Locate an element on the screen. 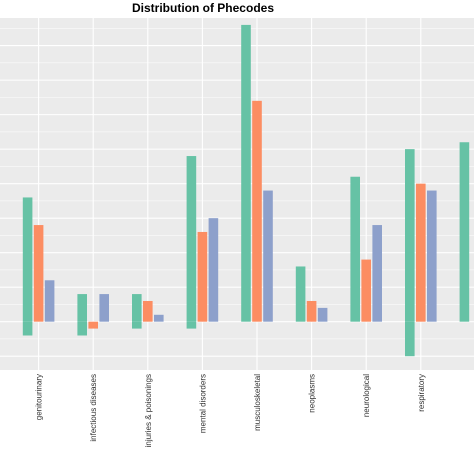  x-tick-label: neoplasms is located at coordinates (312, 393).